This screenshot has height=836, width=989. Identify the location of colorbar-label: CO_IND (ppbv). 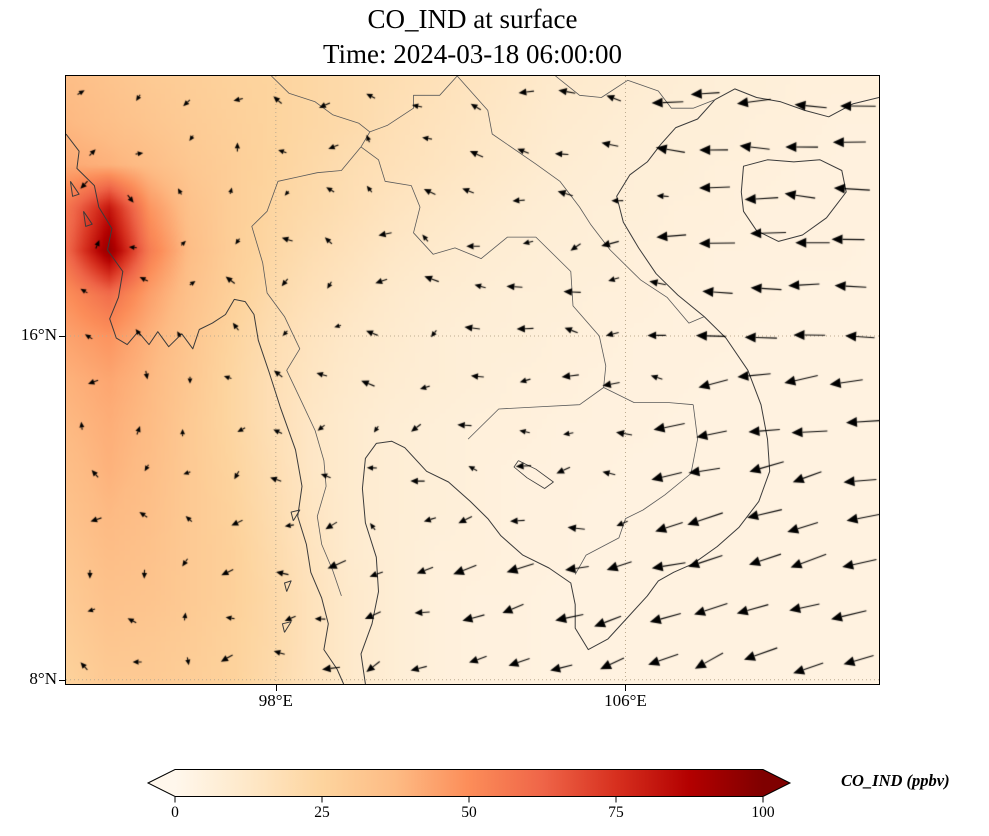
(895, 780).